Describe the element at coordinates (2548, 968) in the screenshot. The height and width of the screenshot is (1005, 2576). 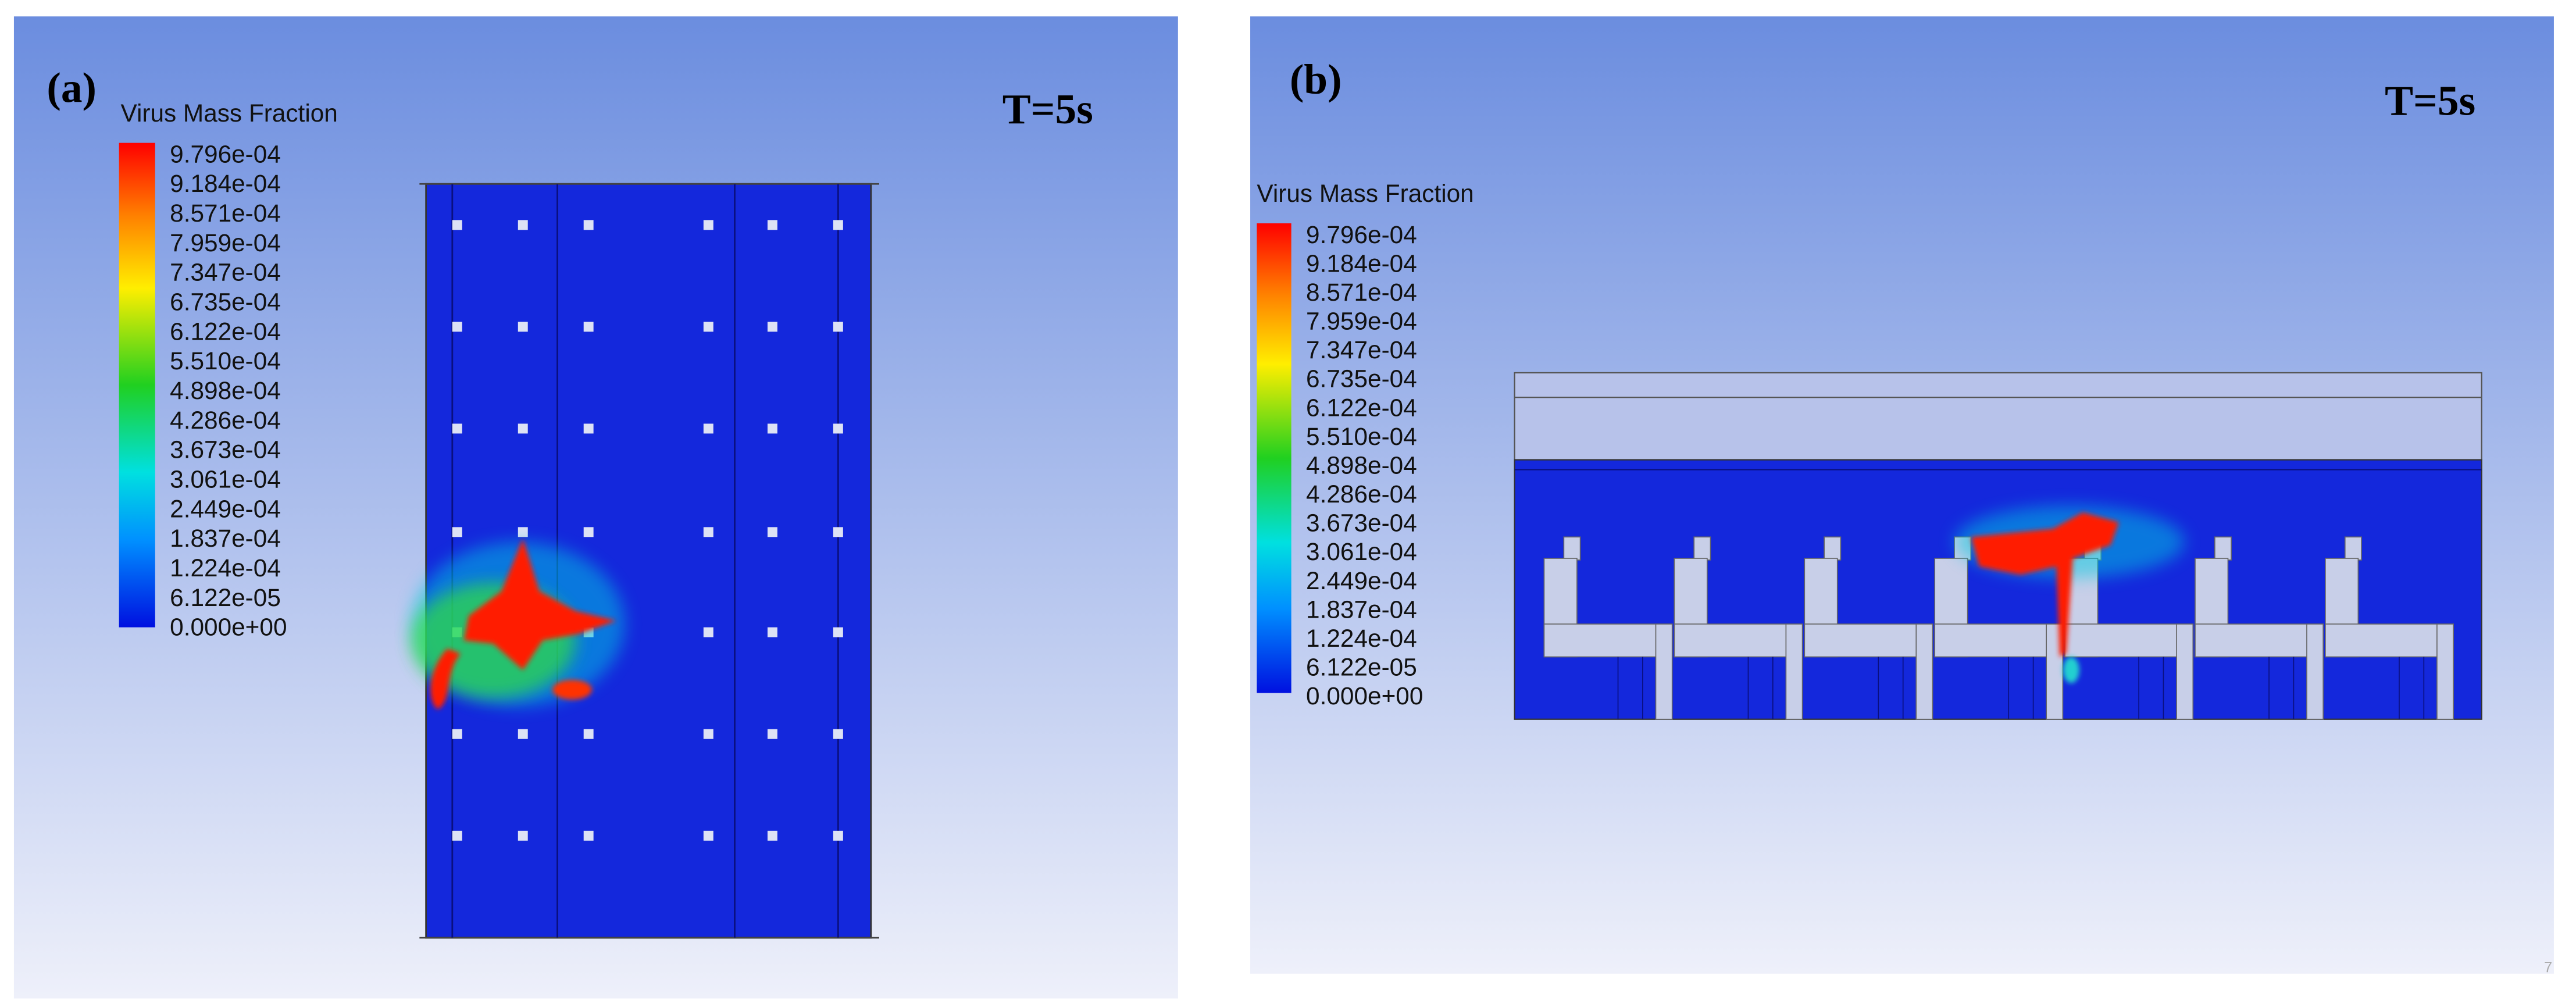
I see `page-number: 7` at that location.